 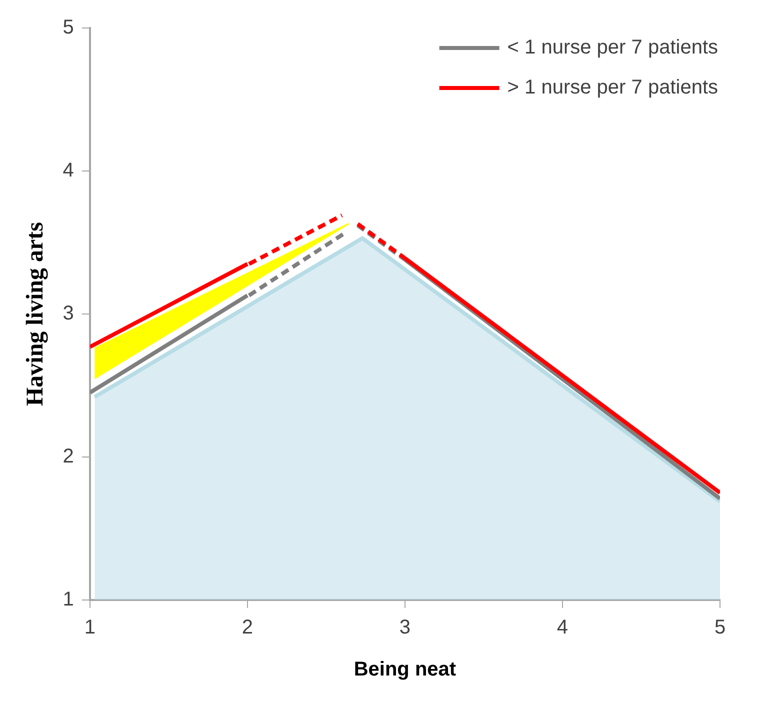 I want to click on y-tick-label: 3, so click(x=68, y=313).